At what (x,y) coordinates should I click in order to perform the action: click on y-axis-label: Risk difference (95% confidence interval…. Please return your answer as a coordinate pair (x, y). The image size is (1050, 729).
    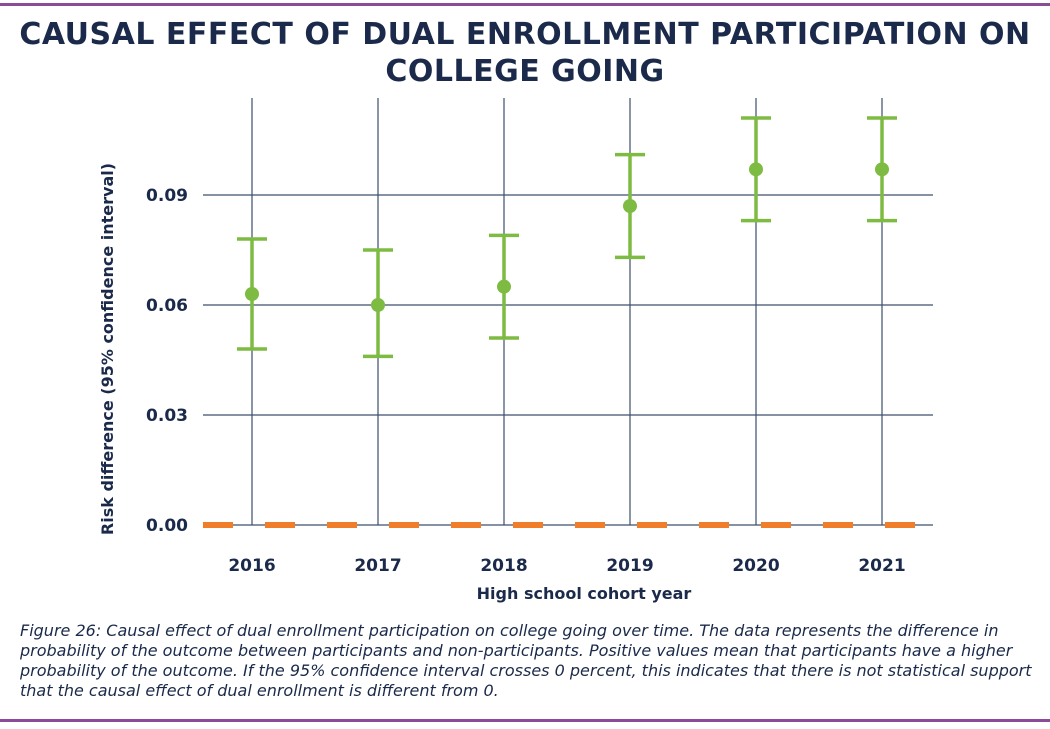
    Looking at the image, I should click on (107, 349).